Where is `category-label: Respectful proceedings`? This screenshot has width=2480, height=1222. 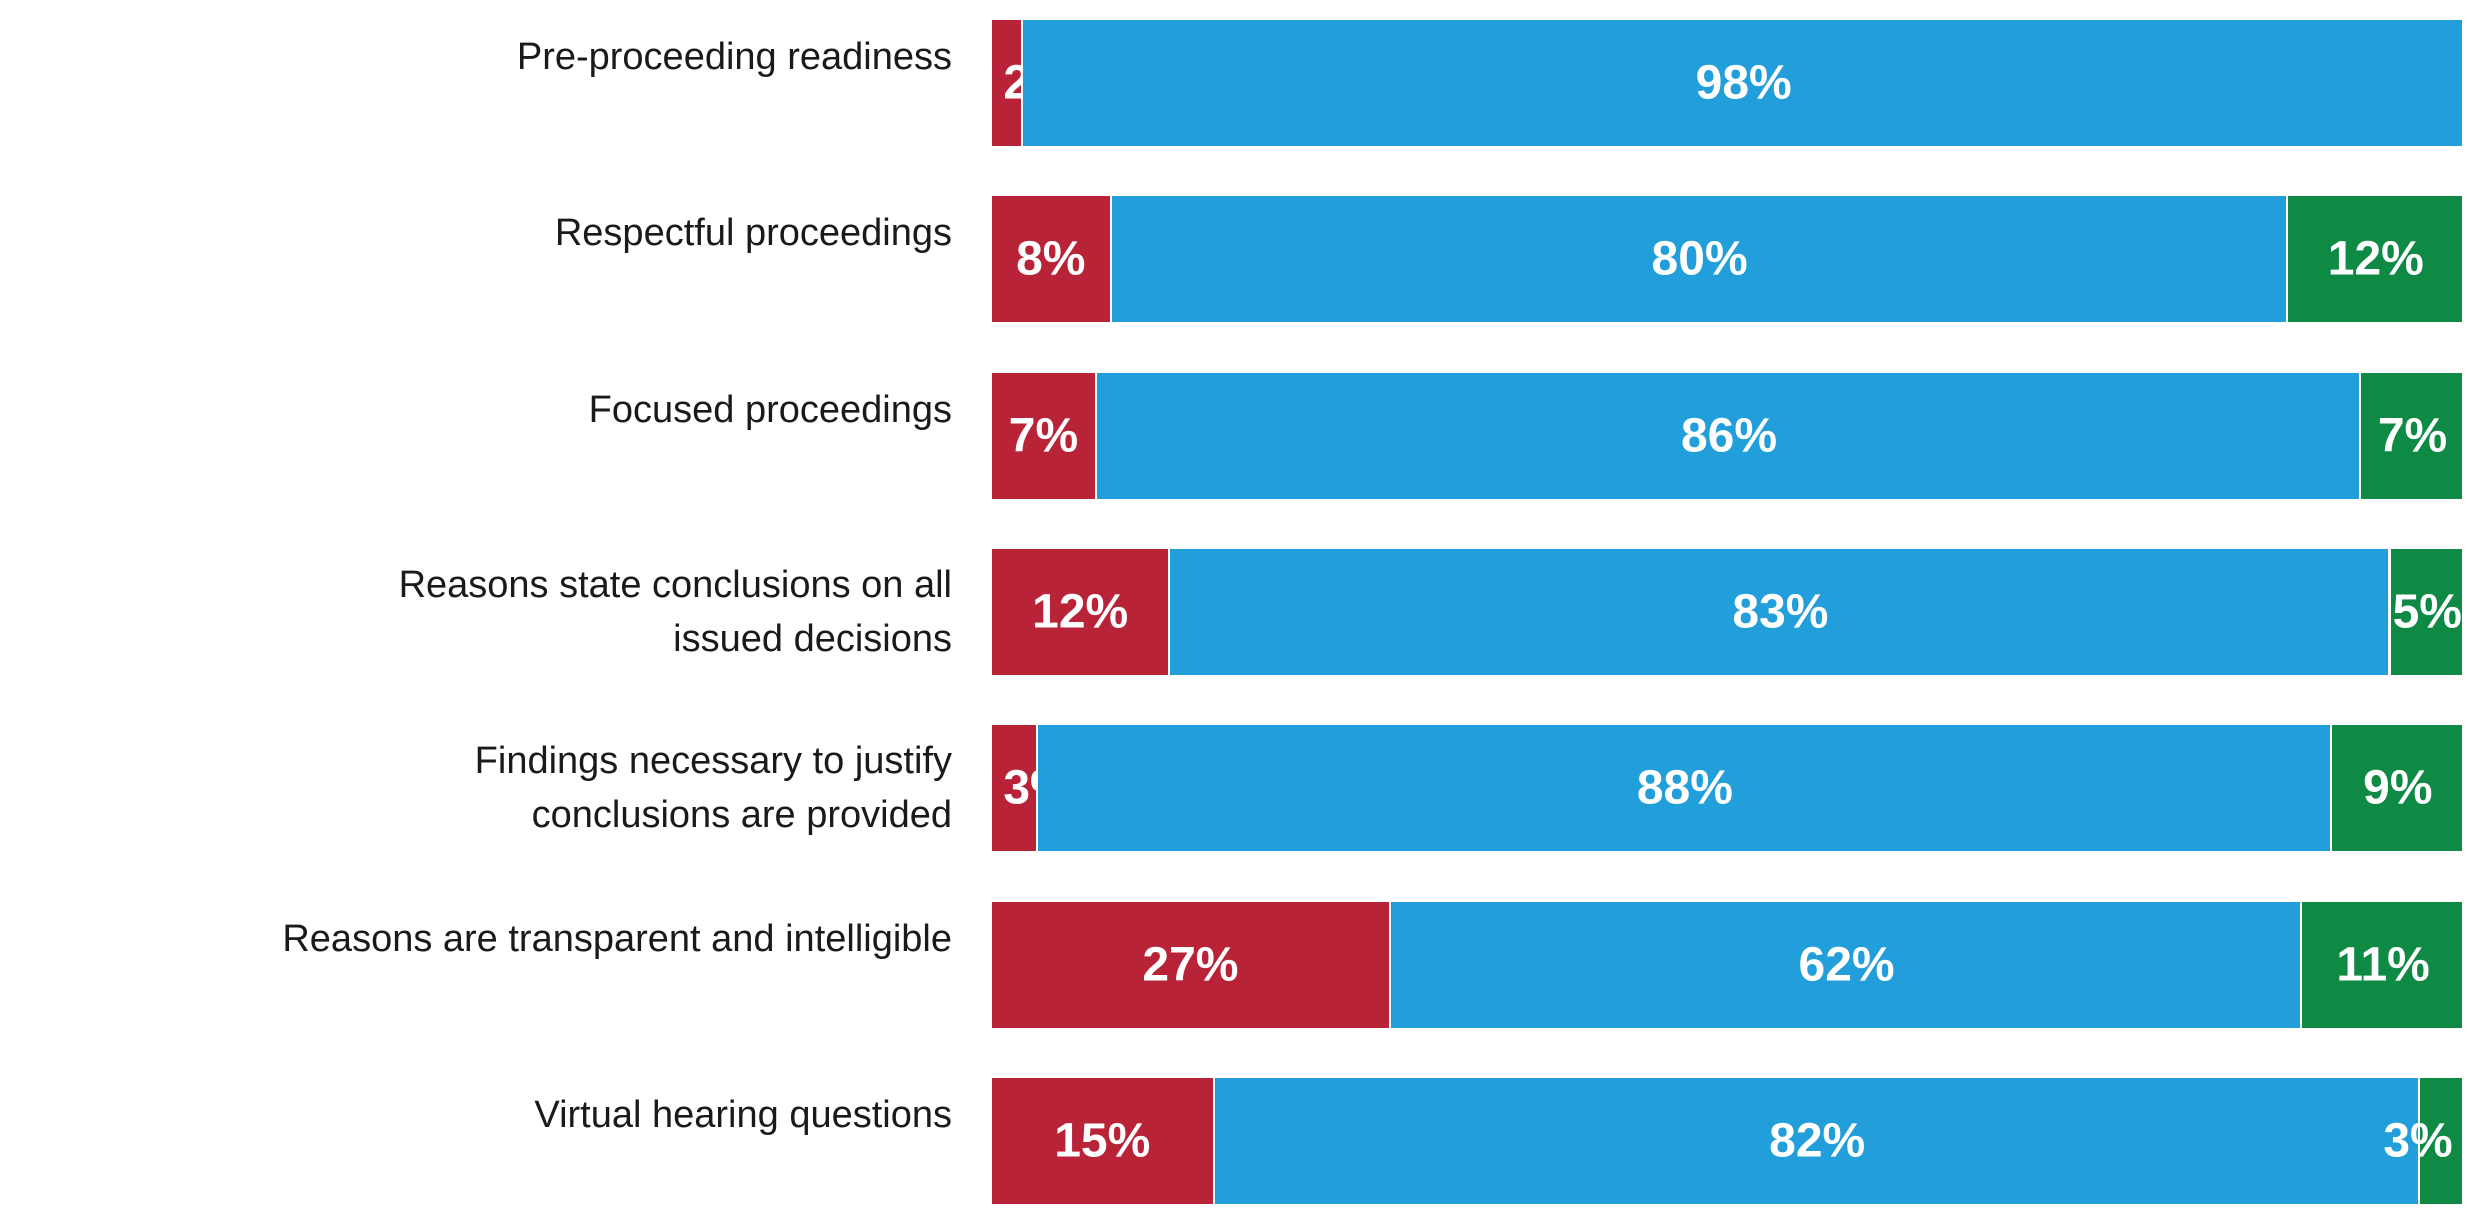
category-label: Respectful proceedings is located at coordinates (502, 233).